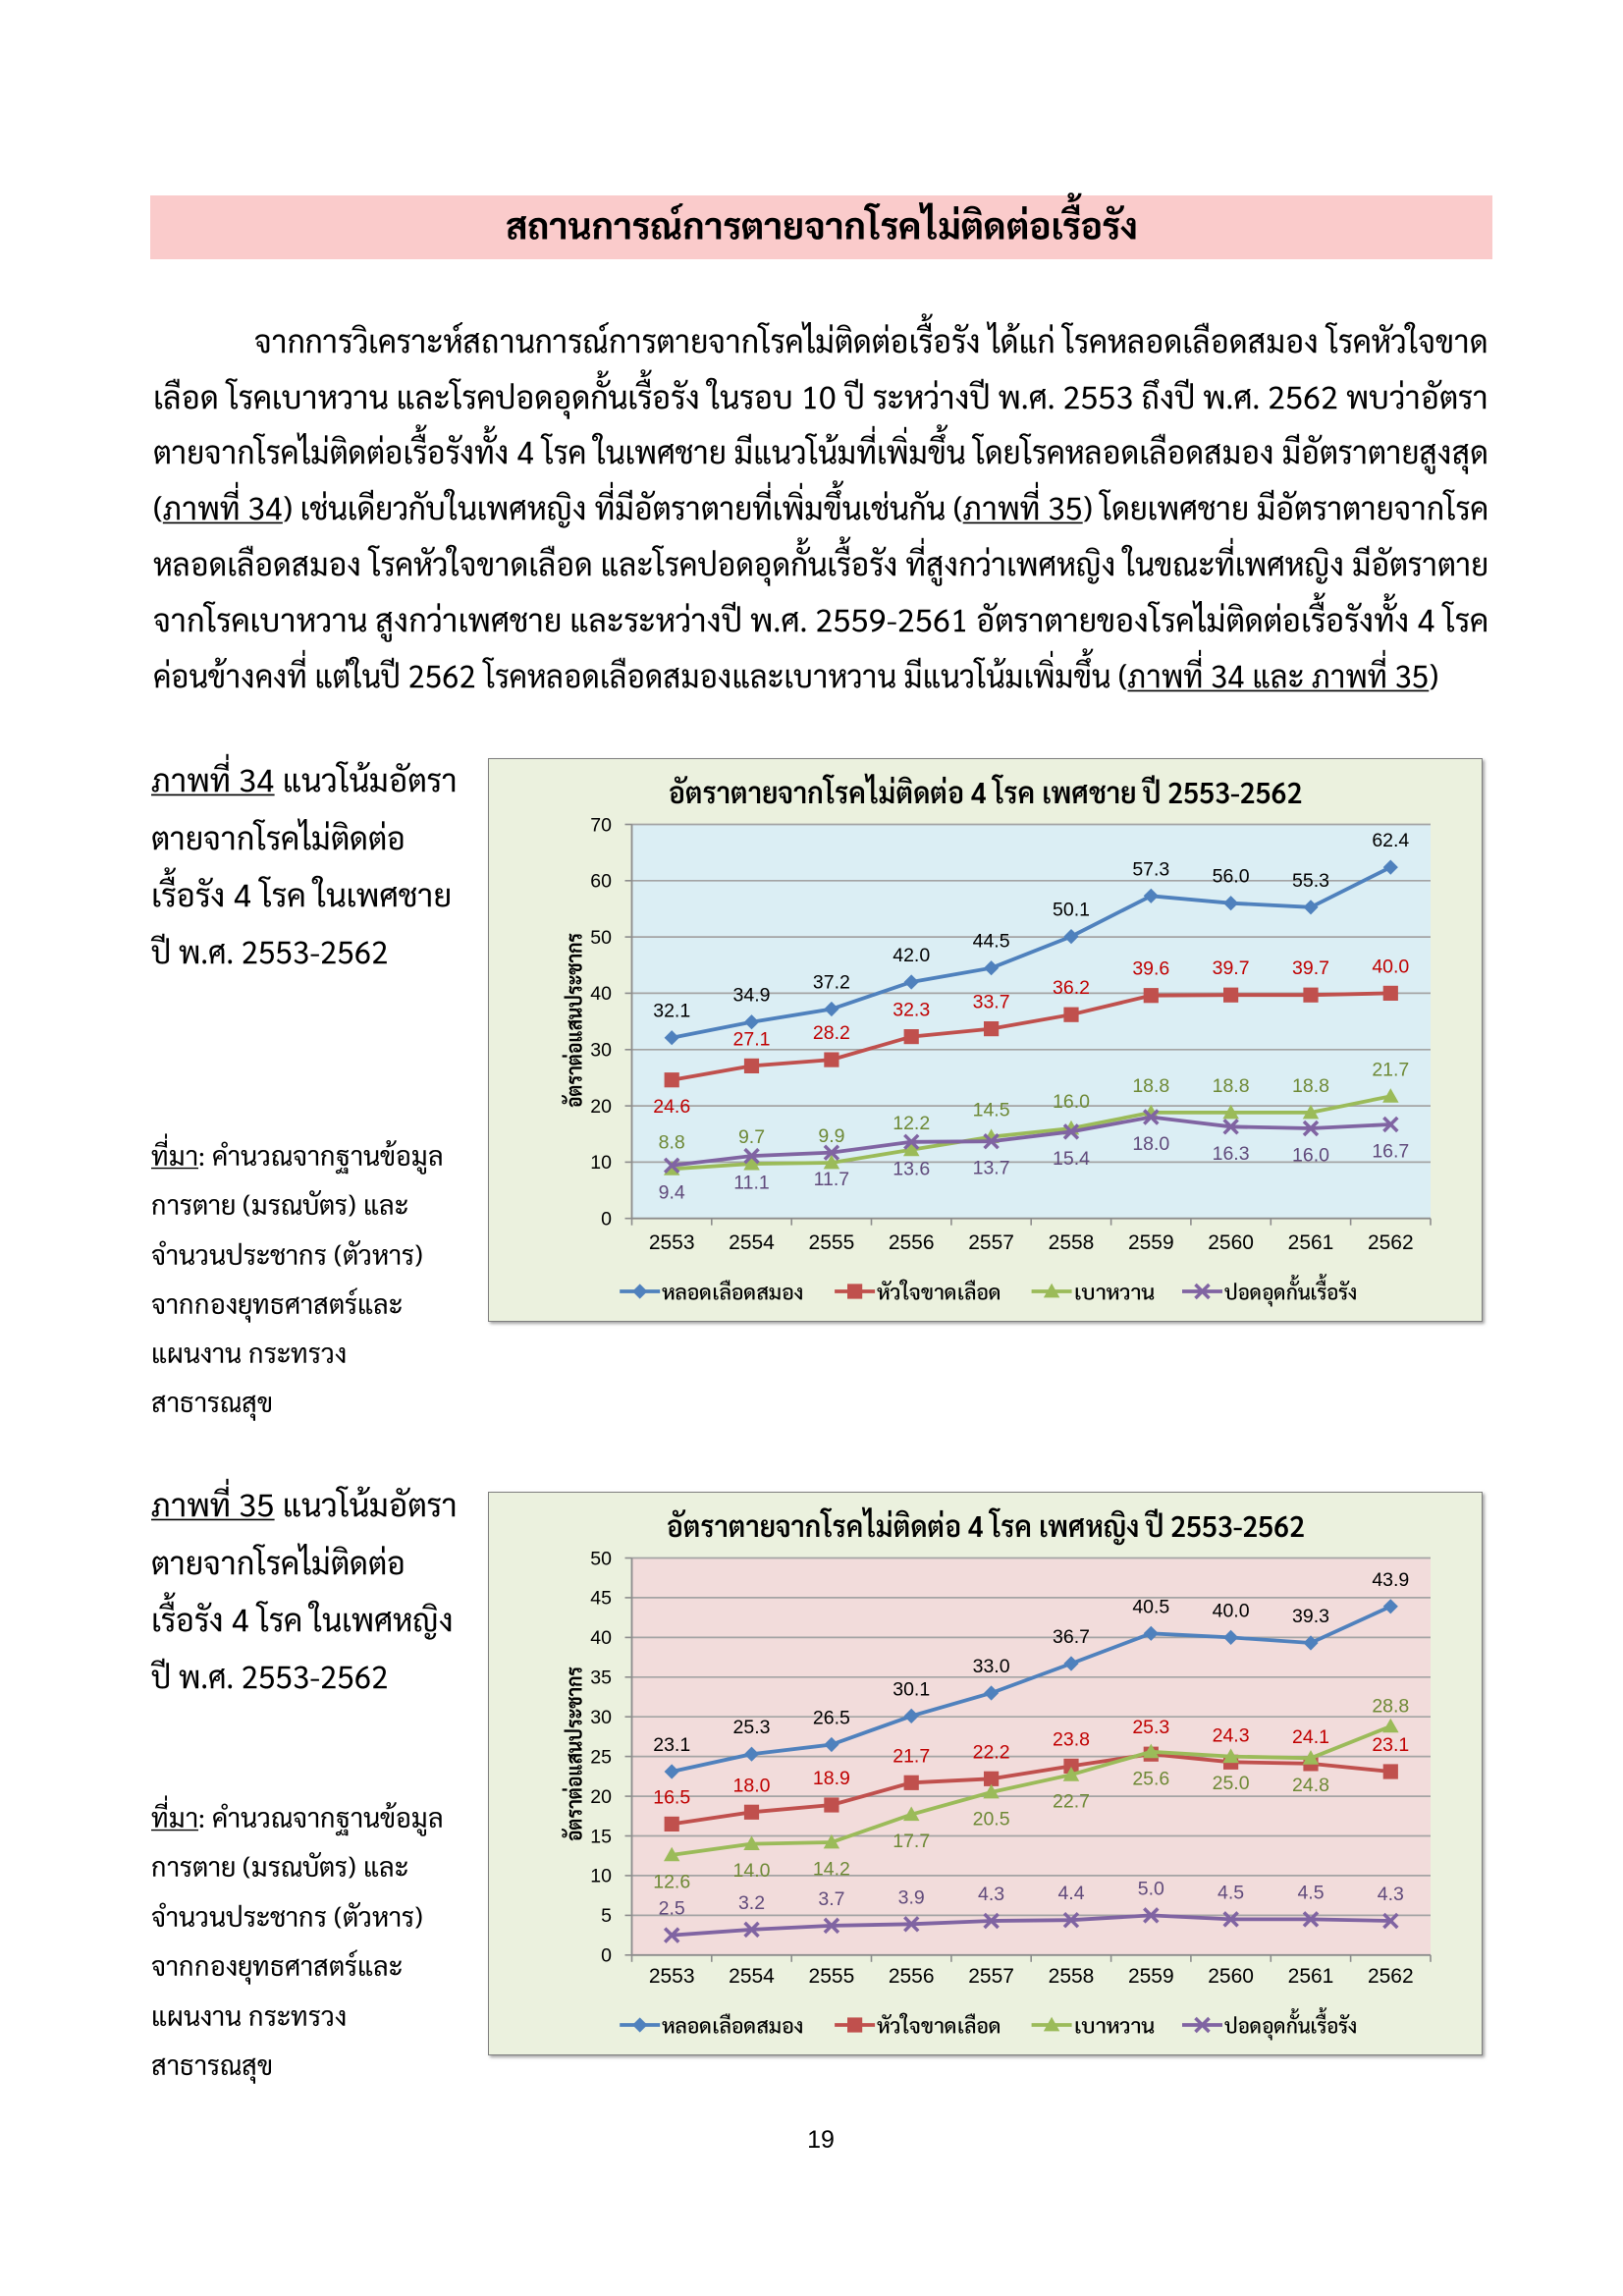 The image size is (1623, 2296). Describe the element at coordinates (1071, 1801) in the screenshot. I see `svg-text: 22.7` at that location.